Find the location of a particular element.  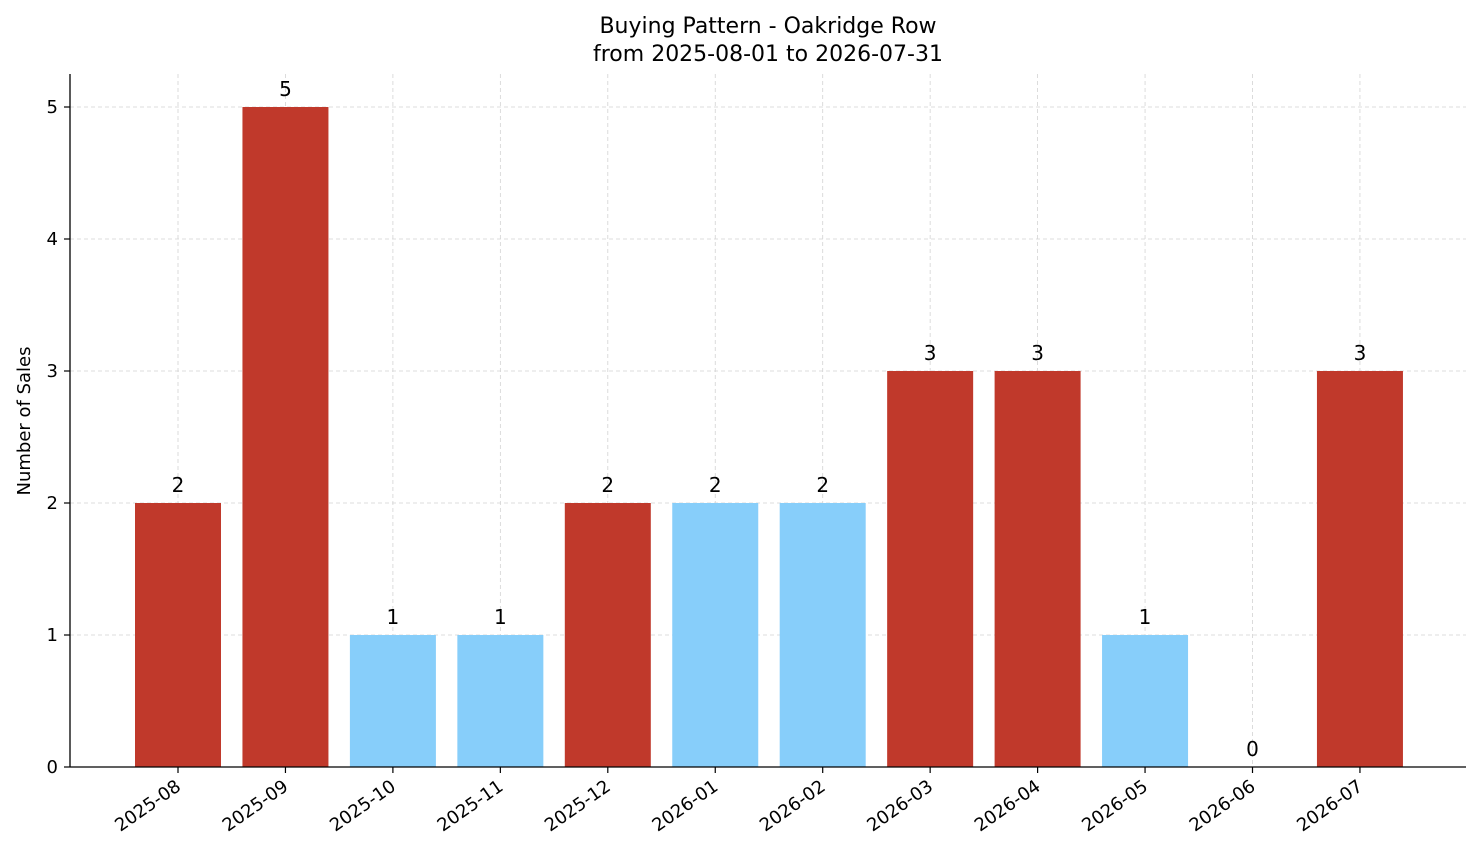

x-tick-label: 2025-12 is located at coordinates (578, 806).